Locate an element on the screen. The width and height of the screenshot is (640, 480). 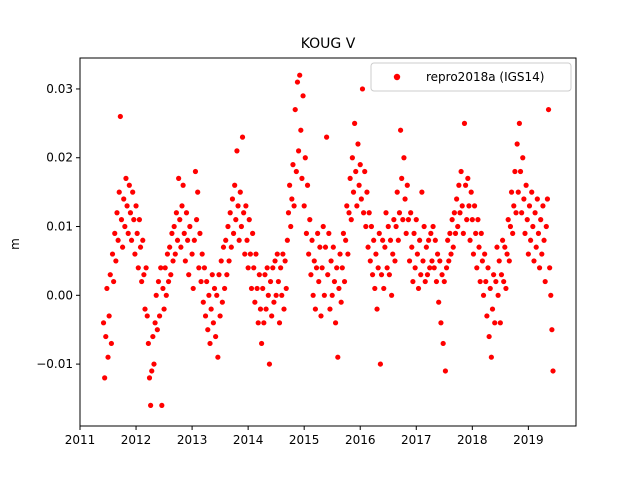
x-tick-label: 2014 is located at coordinates (248, 440).